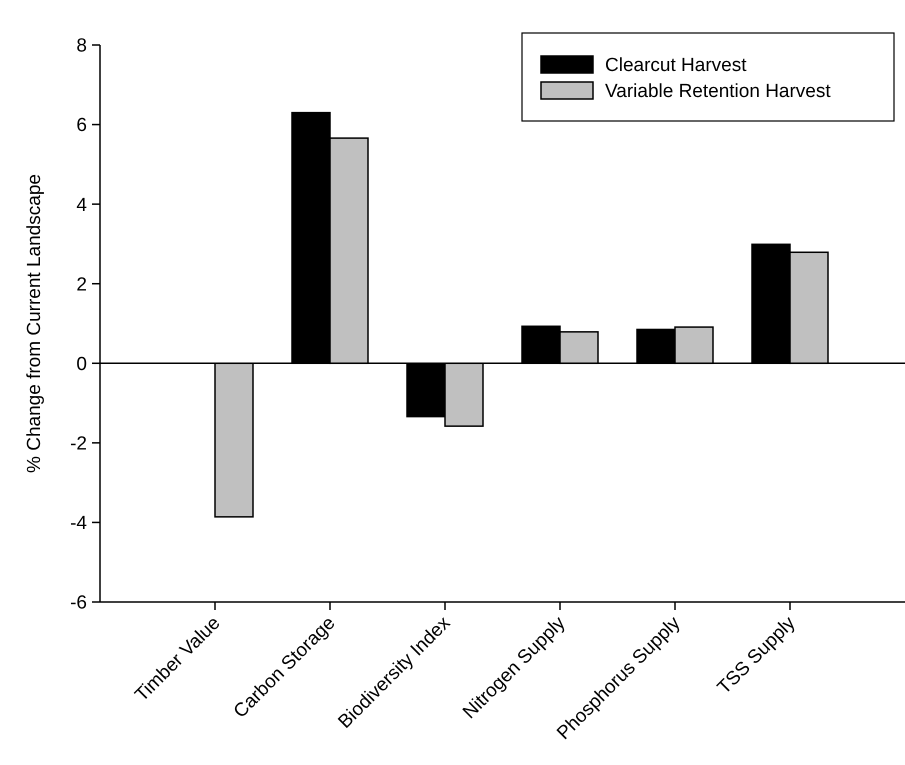 The width and height of the screenshot is (905, 765). What do you see at coordinates (78, 603) in the screenshot?
I see `y-tick-label: -6` at bounding box center [78, 603].